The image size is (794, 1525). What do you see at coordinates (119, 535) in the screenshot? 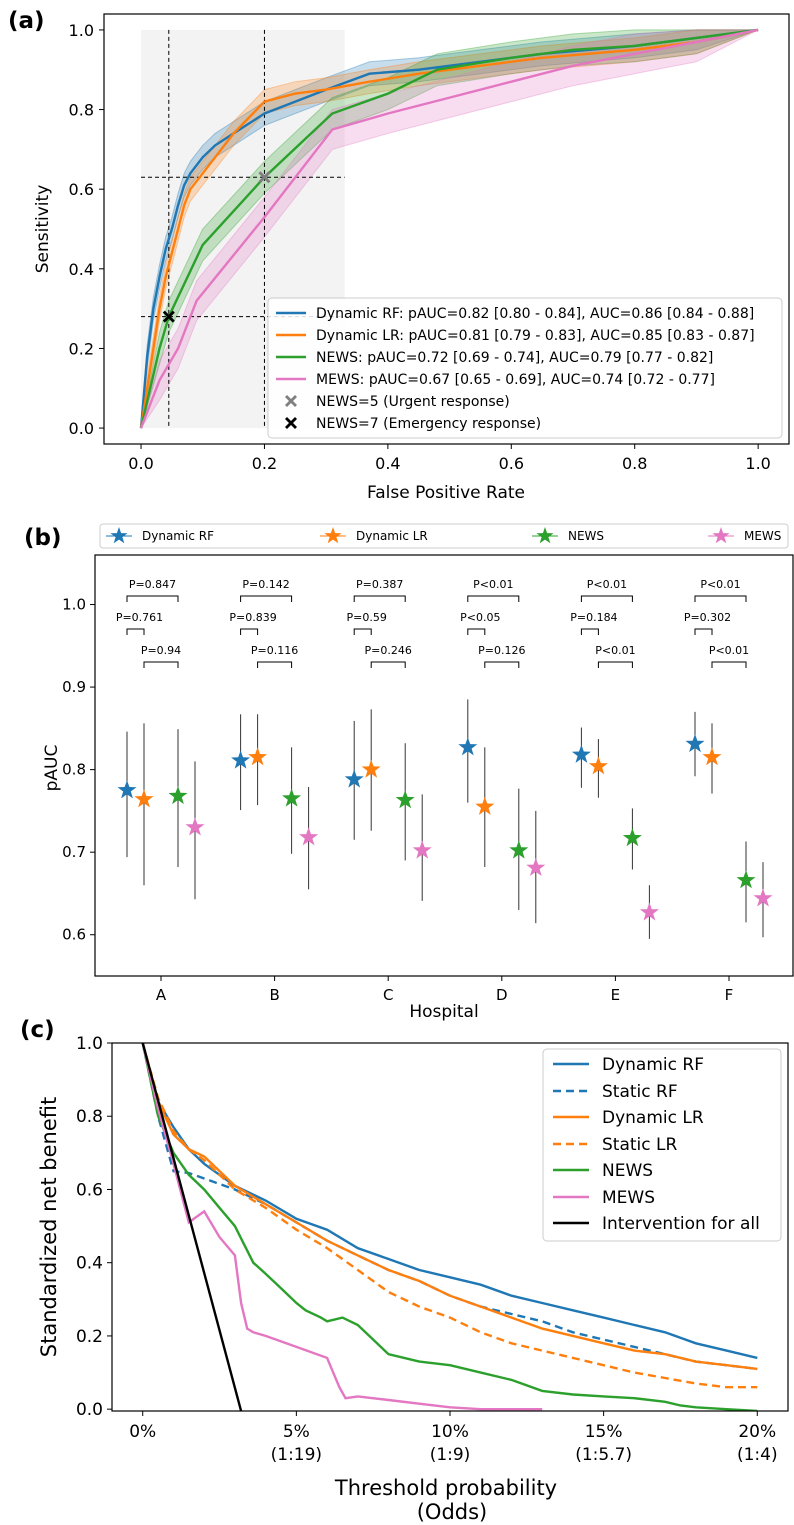
I see `legend-b-dynamic-rf-star` at bounding box center [119, 535].